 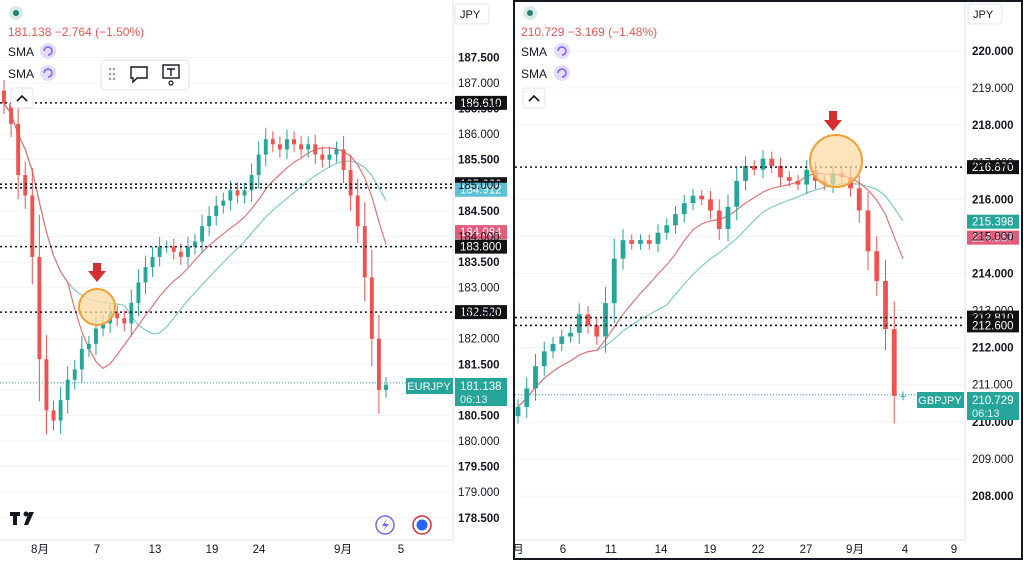 I want to click on right-currency-label: JPY, so click(x=983, y=15).